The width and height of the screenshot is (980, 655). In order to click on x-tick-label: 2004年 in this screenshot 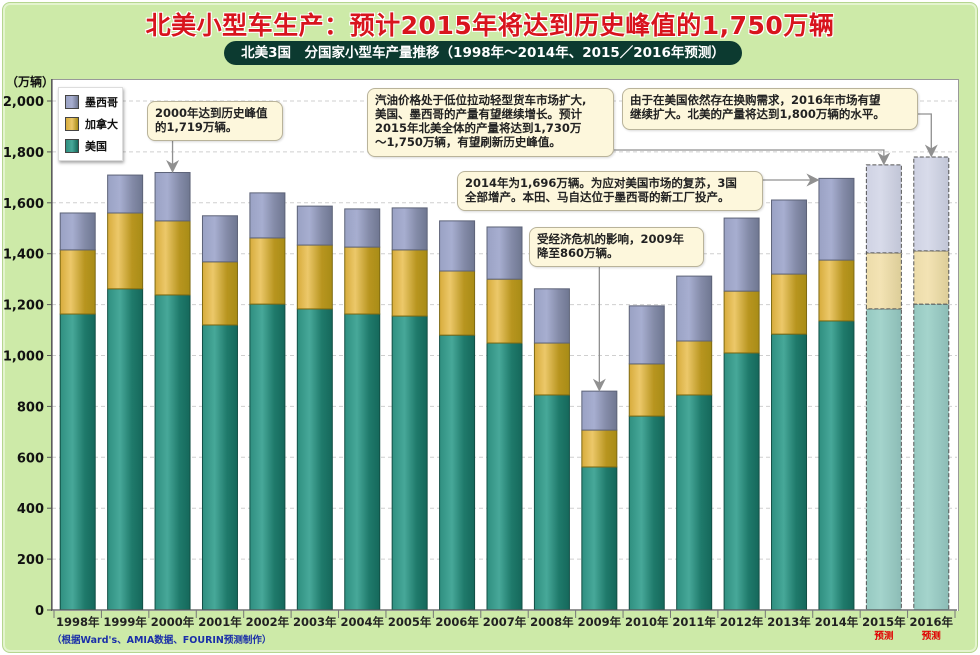, I will do `click(362, 622)`.